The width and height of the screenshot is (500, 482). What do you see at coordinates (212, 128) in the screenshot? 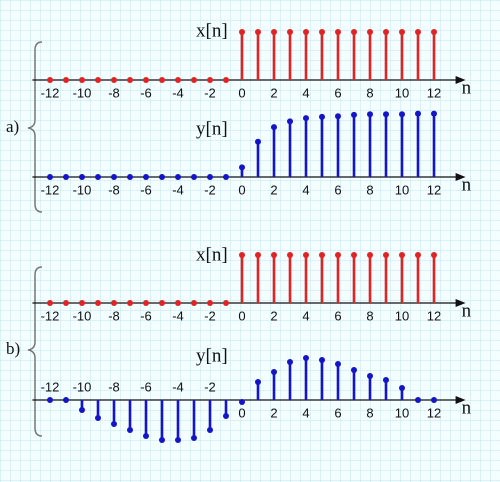
I see `panel-title: y[n]` at bounding box center [212, 128].